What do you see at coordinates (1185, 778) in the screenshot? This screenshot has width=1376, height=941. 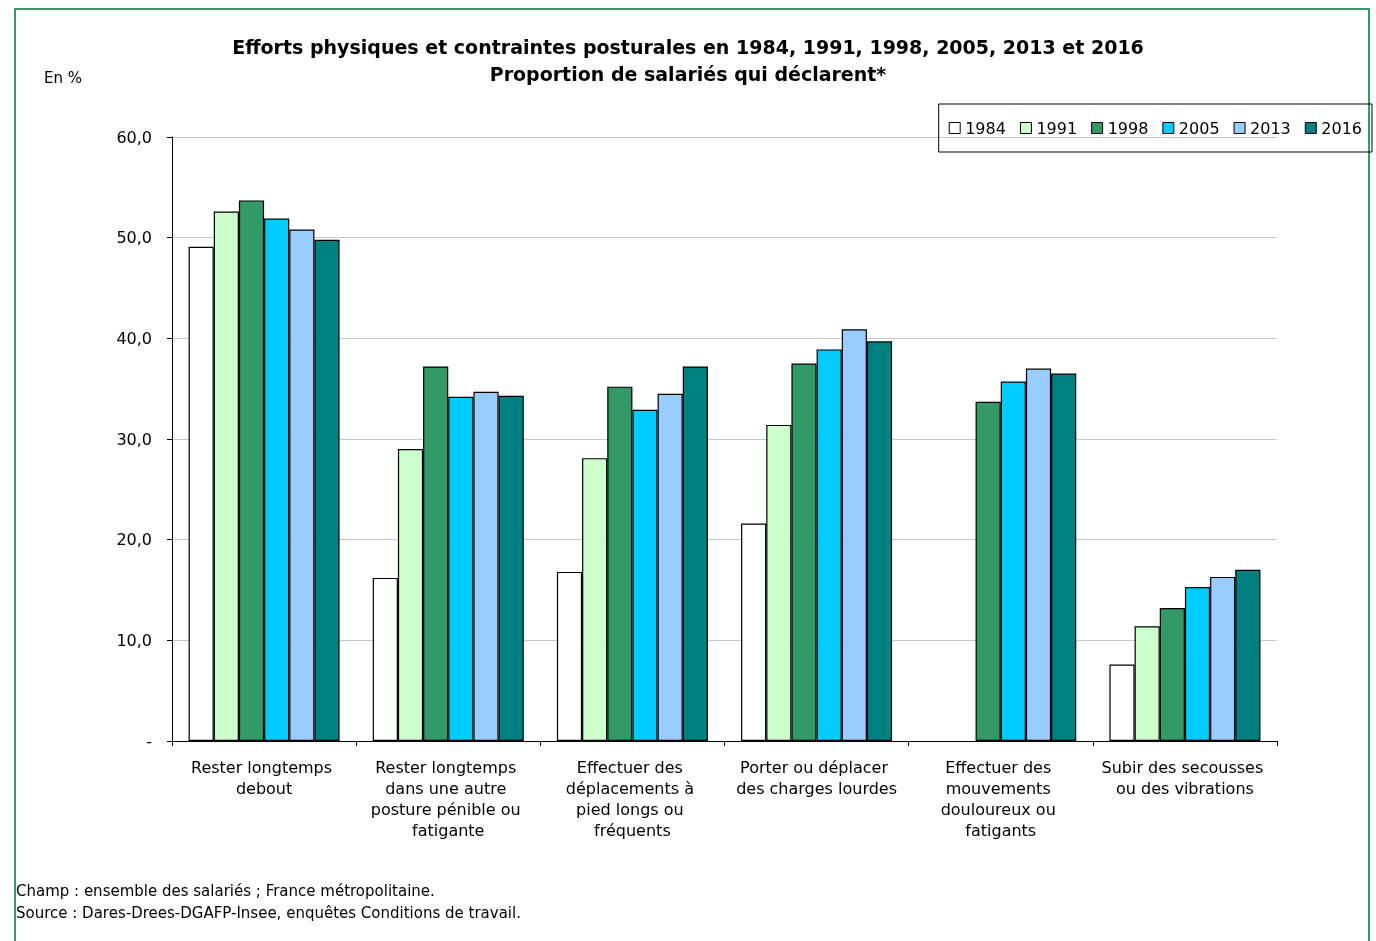 I see `x-tick-label: Subir des secousses ou des vibrations` at bounding box center [1185, 778].